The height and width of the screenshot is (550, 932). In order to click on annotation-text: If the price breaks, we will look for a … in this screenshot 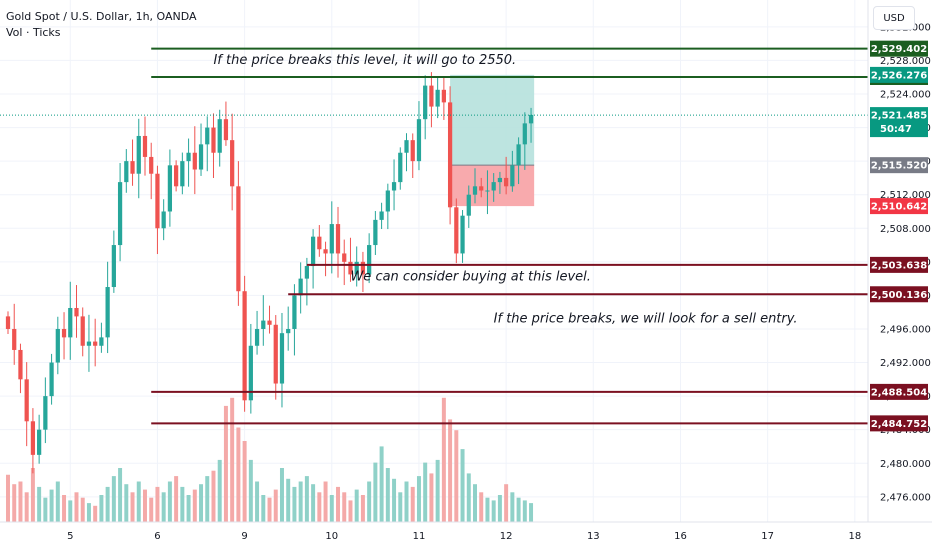, I will do `click(646, 318)`.